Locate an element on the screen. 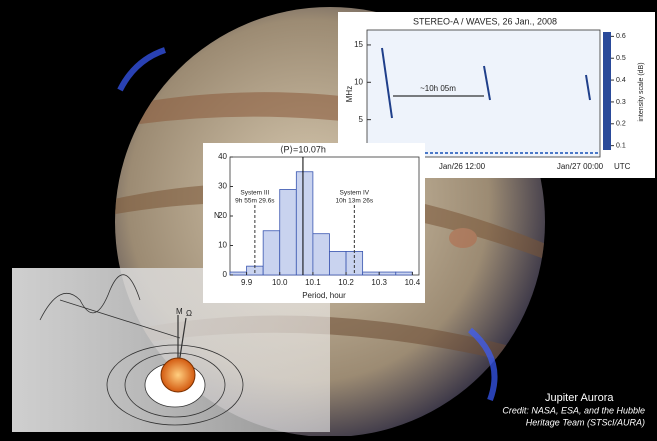 The height and width of the screenshot is (441, 657). y-tick-label: 40 is located at coordinates (222, 156).